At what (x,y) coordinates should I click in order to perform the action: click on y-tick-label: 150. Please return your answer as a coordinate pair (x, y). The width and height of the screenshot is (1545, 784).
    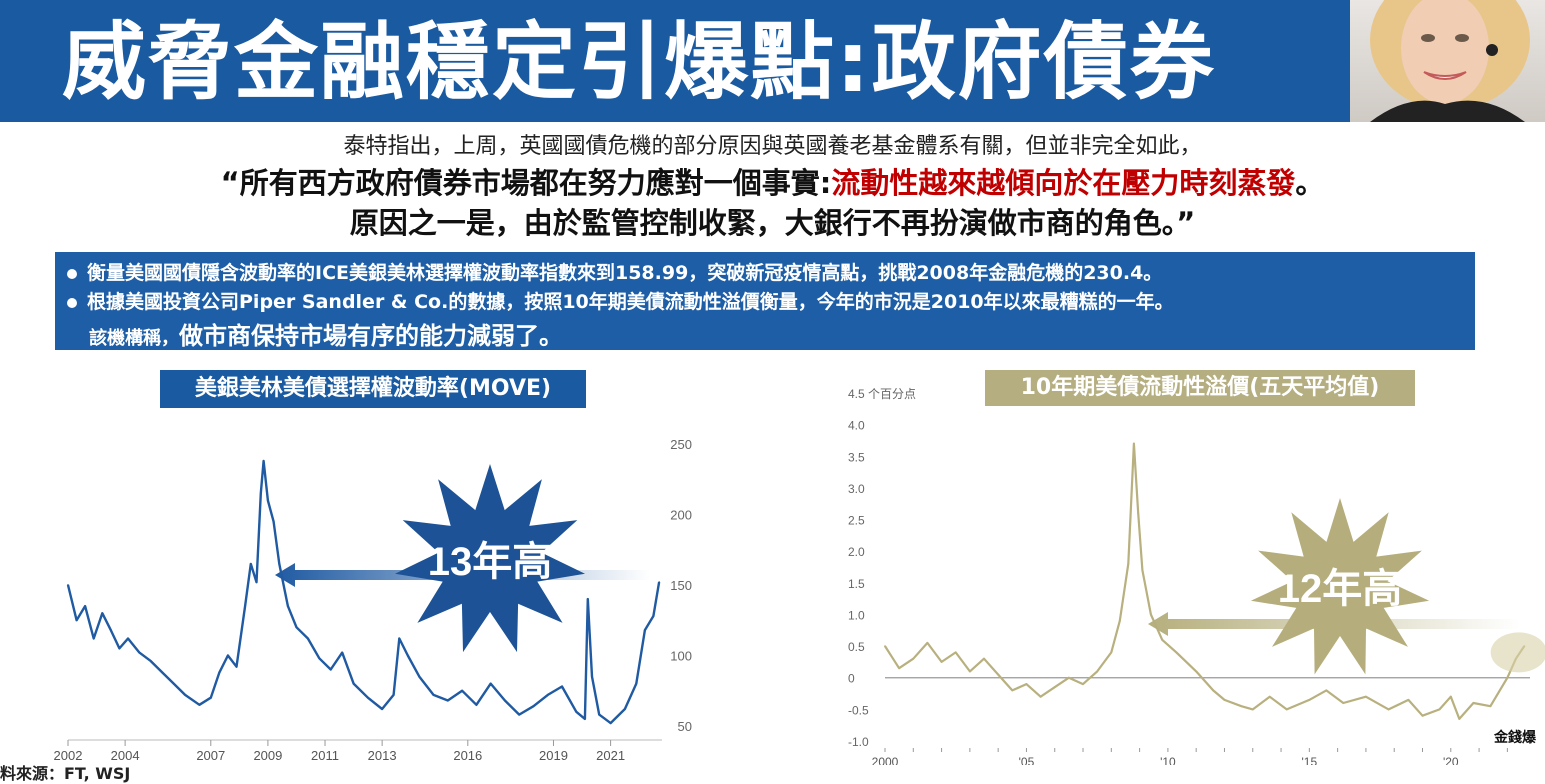
    Looking at the image, I should click on (681, 585).